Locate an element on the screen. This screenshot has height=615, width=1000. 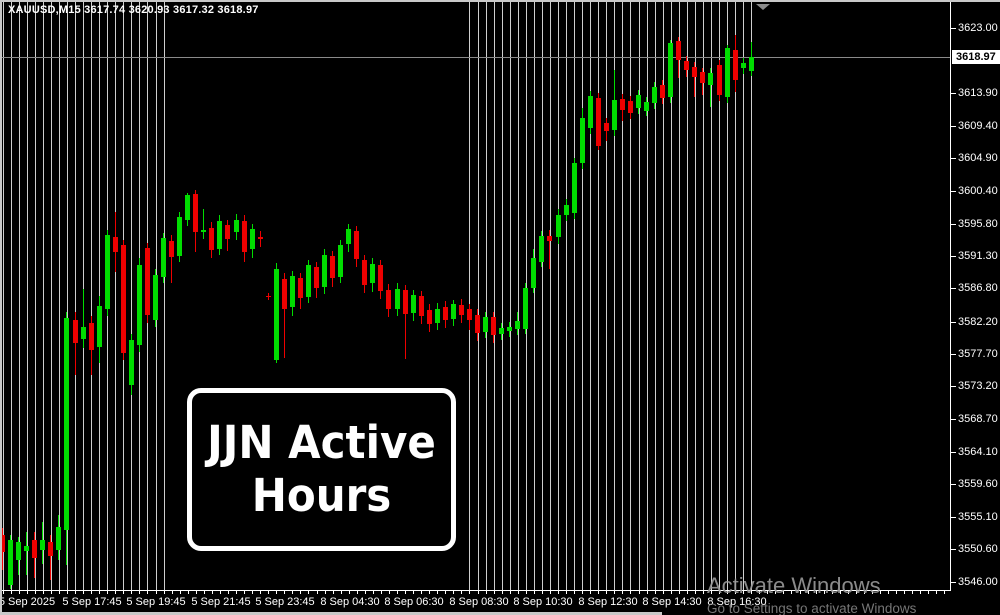
price-tick-label: 3546.00 is located at coordinates (978, 582).